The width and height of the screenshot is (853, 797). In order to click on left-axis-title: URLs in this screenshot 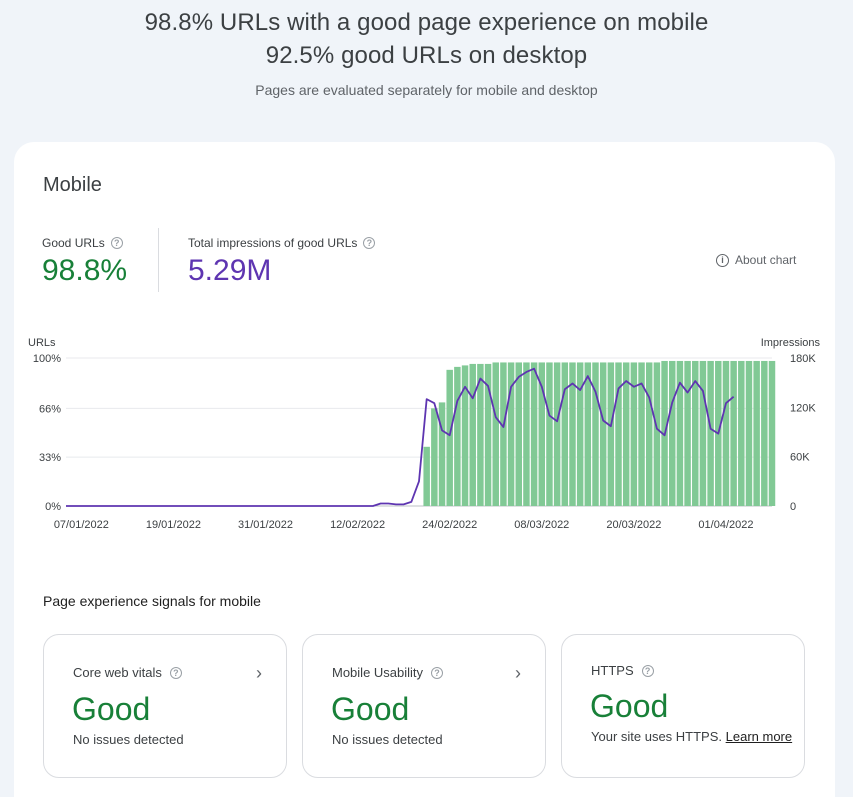, I will do `click(42, 343)`.